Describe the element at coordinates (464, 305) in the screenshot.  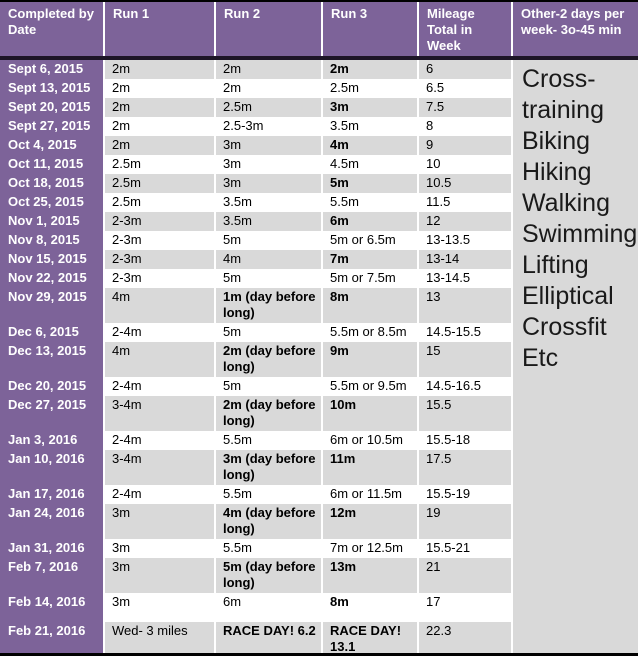
I see `mileage-cell: 13` at that location.